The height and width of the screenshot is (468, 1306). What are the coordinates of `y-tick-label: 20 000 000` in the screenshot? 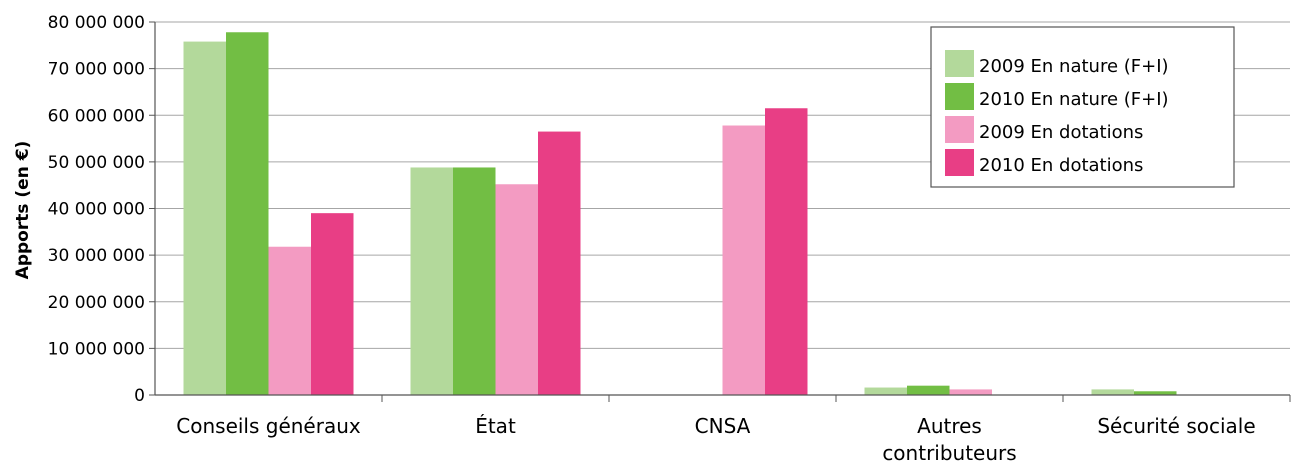 It's located at (96, 303).